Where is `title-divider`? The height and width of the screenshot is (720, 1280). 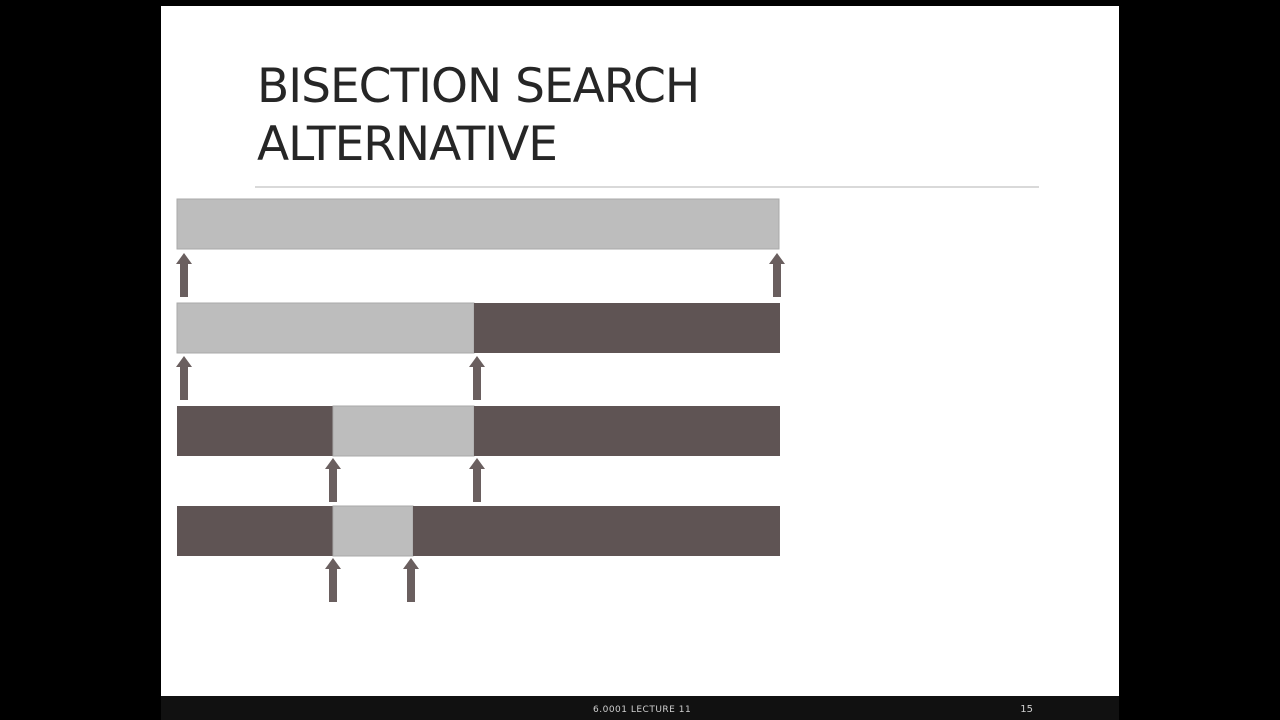 title-divider is located at coordinates (647, 187).